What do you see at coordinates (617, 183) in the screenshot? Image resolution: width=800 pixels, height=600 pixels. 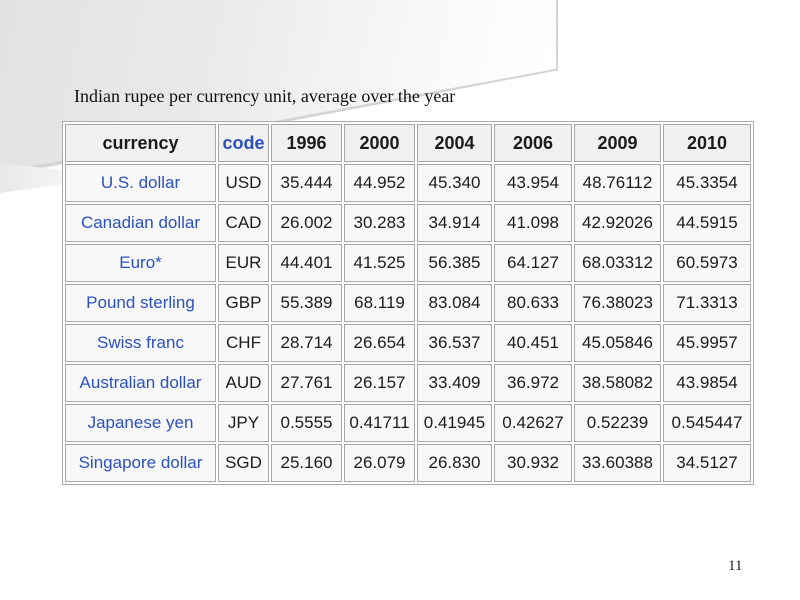 I see `rate-value: 48.76112` at bounding box center [617, 183].